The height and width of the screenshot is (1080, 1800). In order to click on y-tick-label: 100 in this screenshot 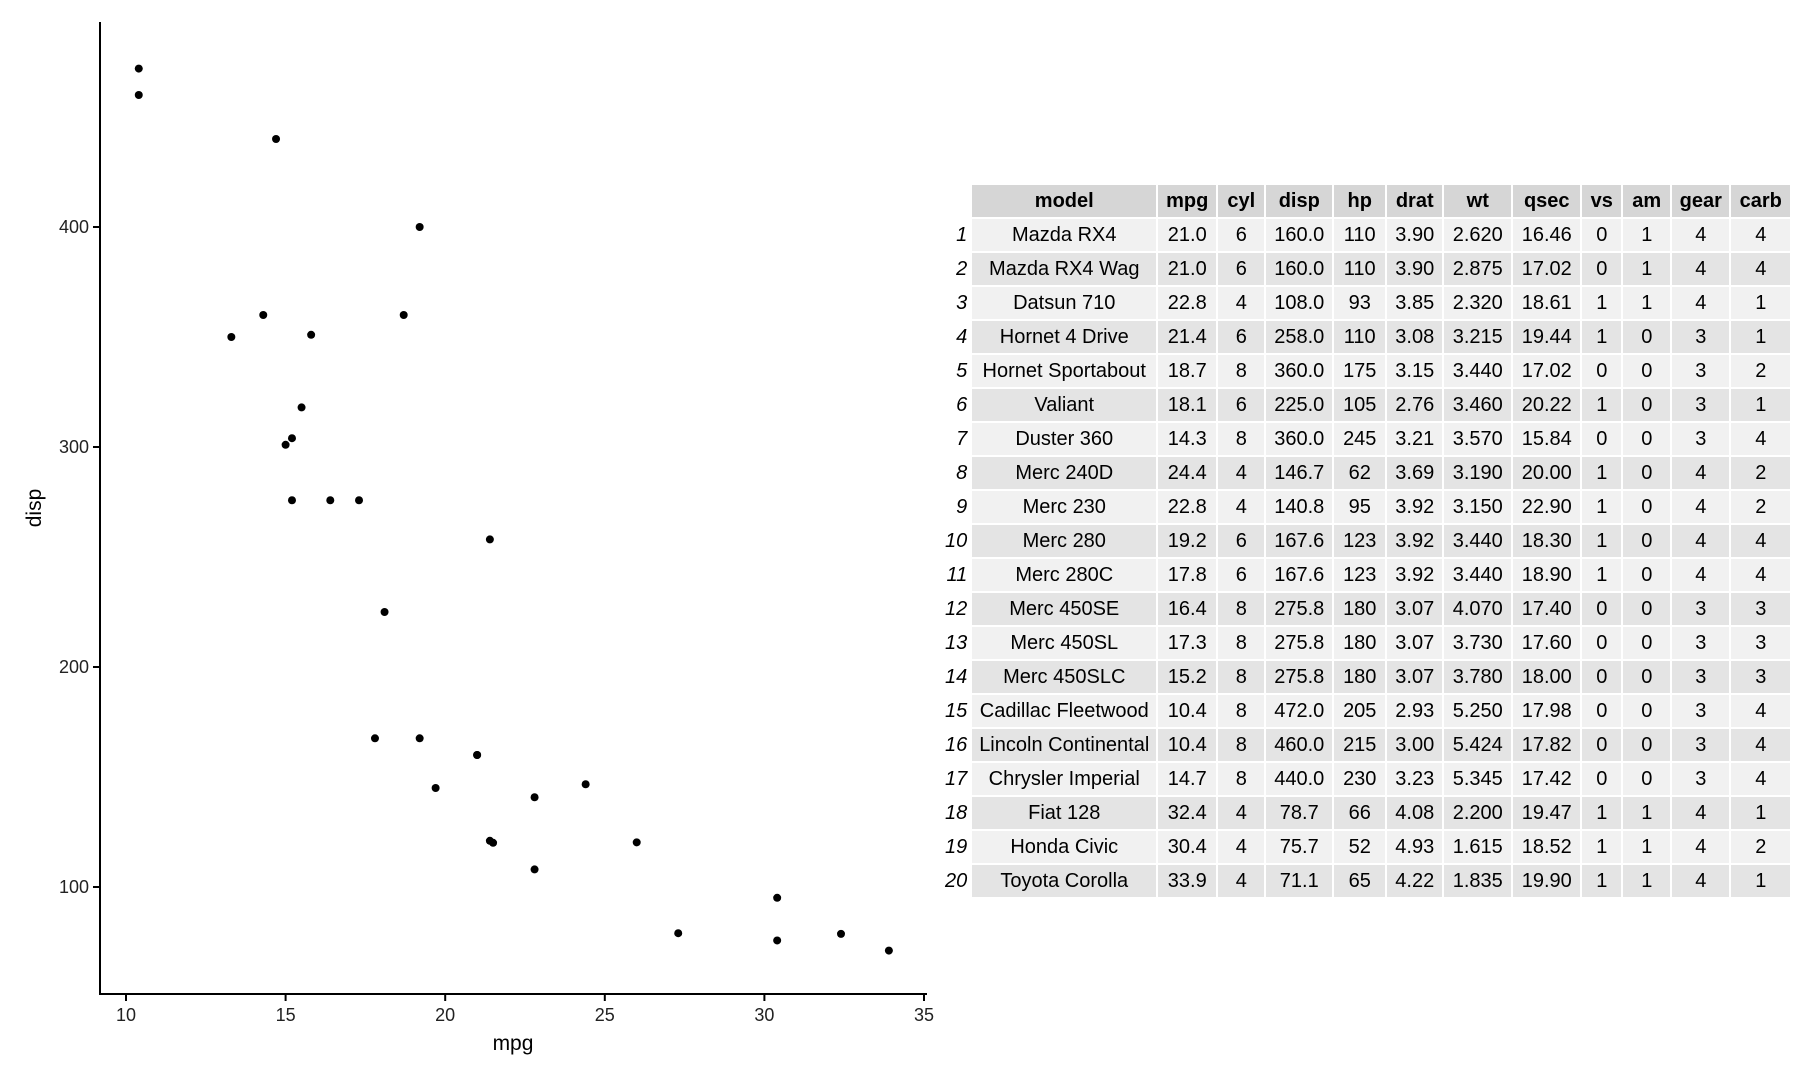, I will do `click(74, 887)`.